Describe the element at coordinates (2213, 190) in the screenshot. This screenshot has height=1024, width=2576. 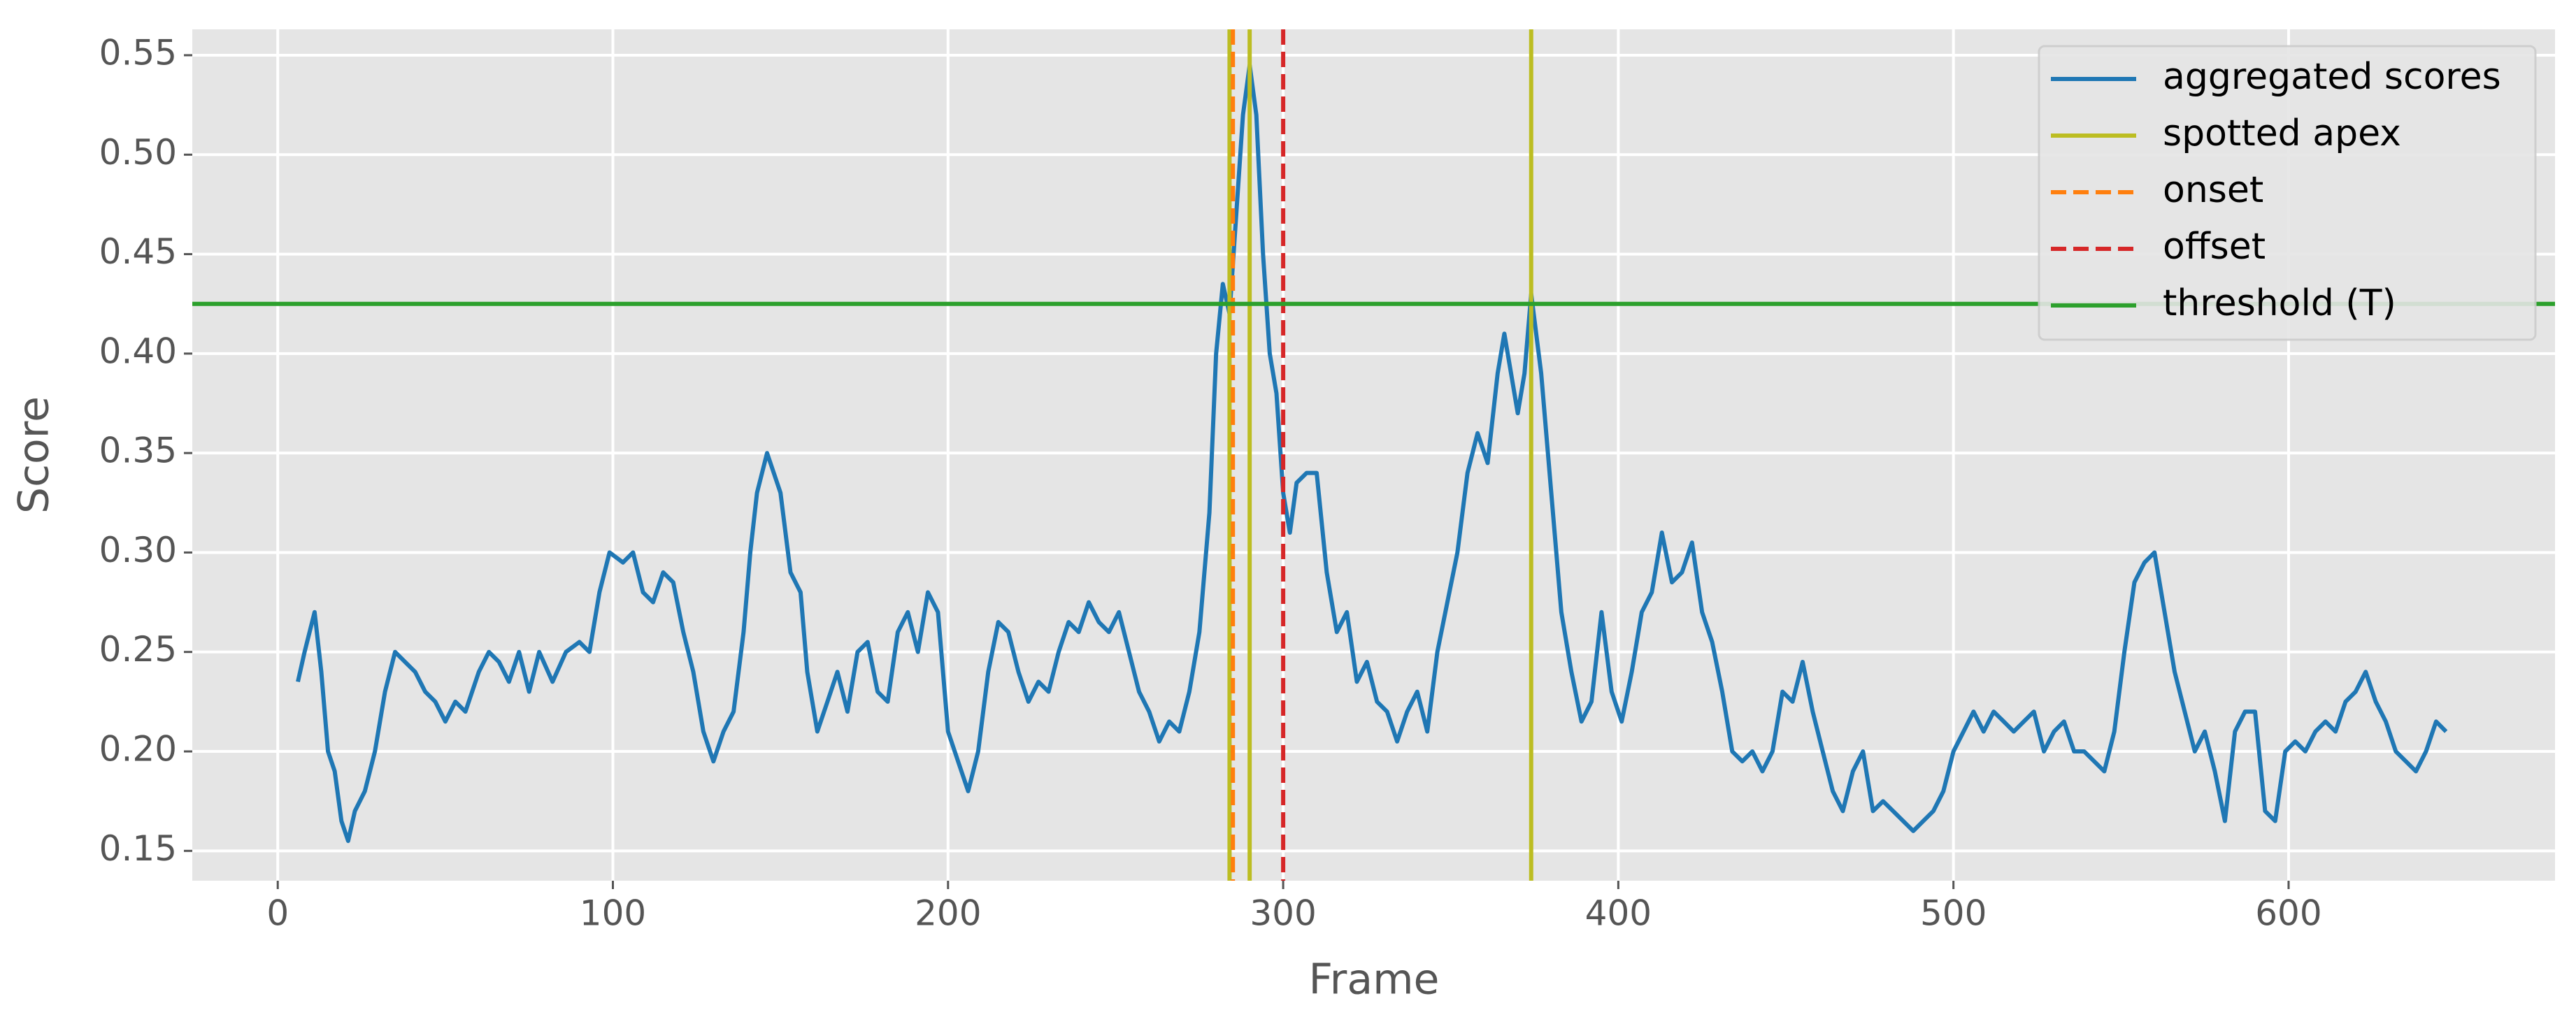
I see `legend-label: onset` at that location.